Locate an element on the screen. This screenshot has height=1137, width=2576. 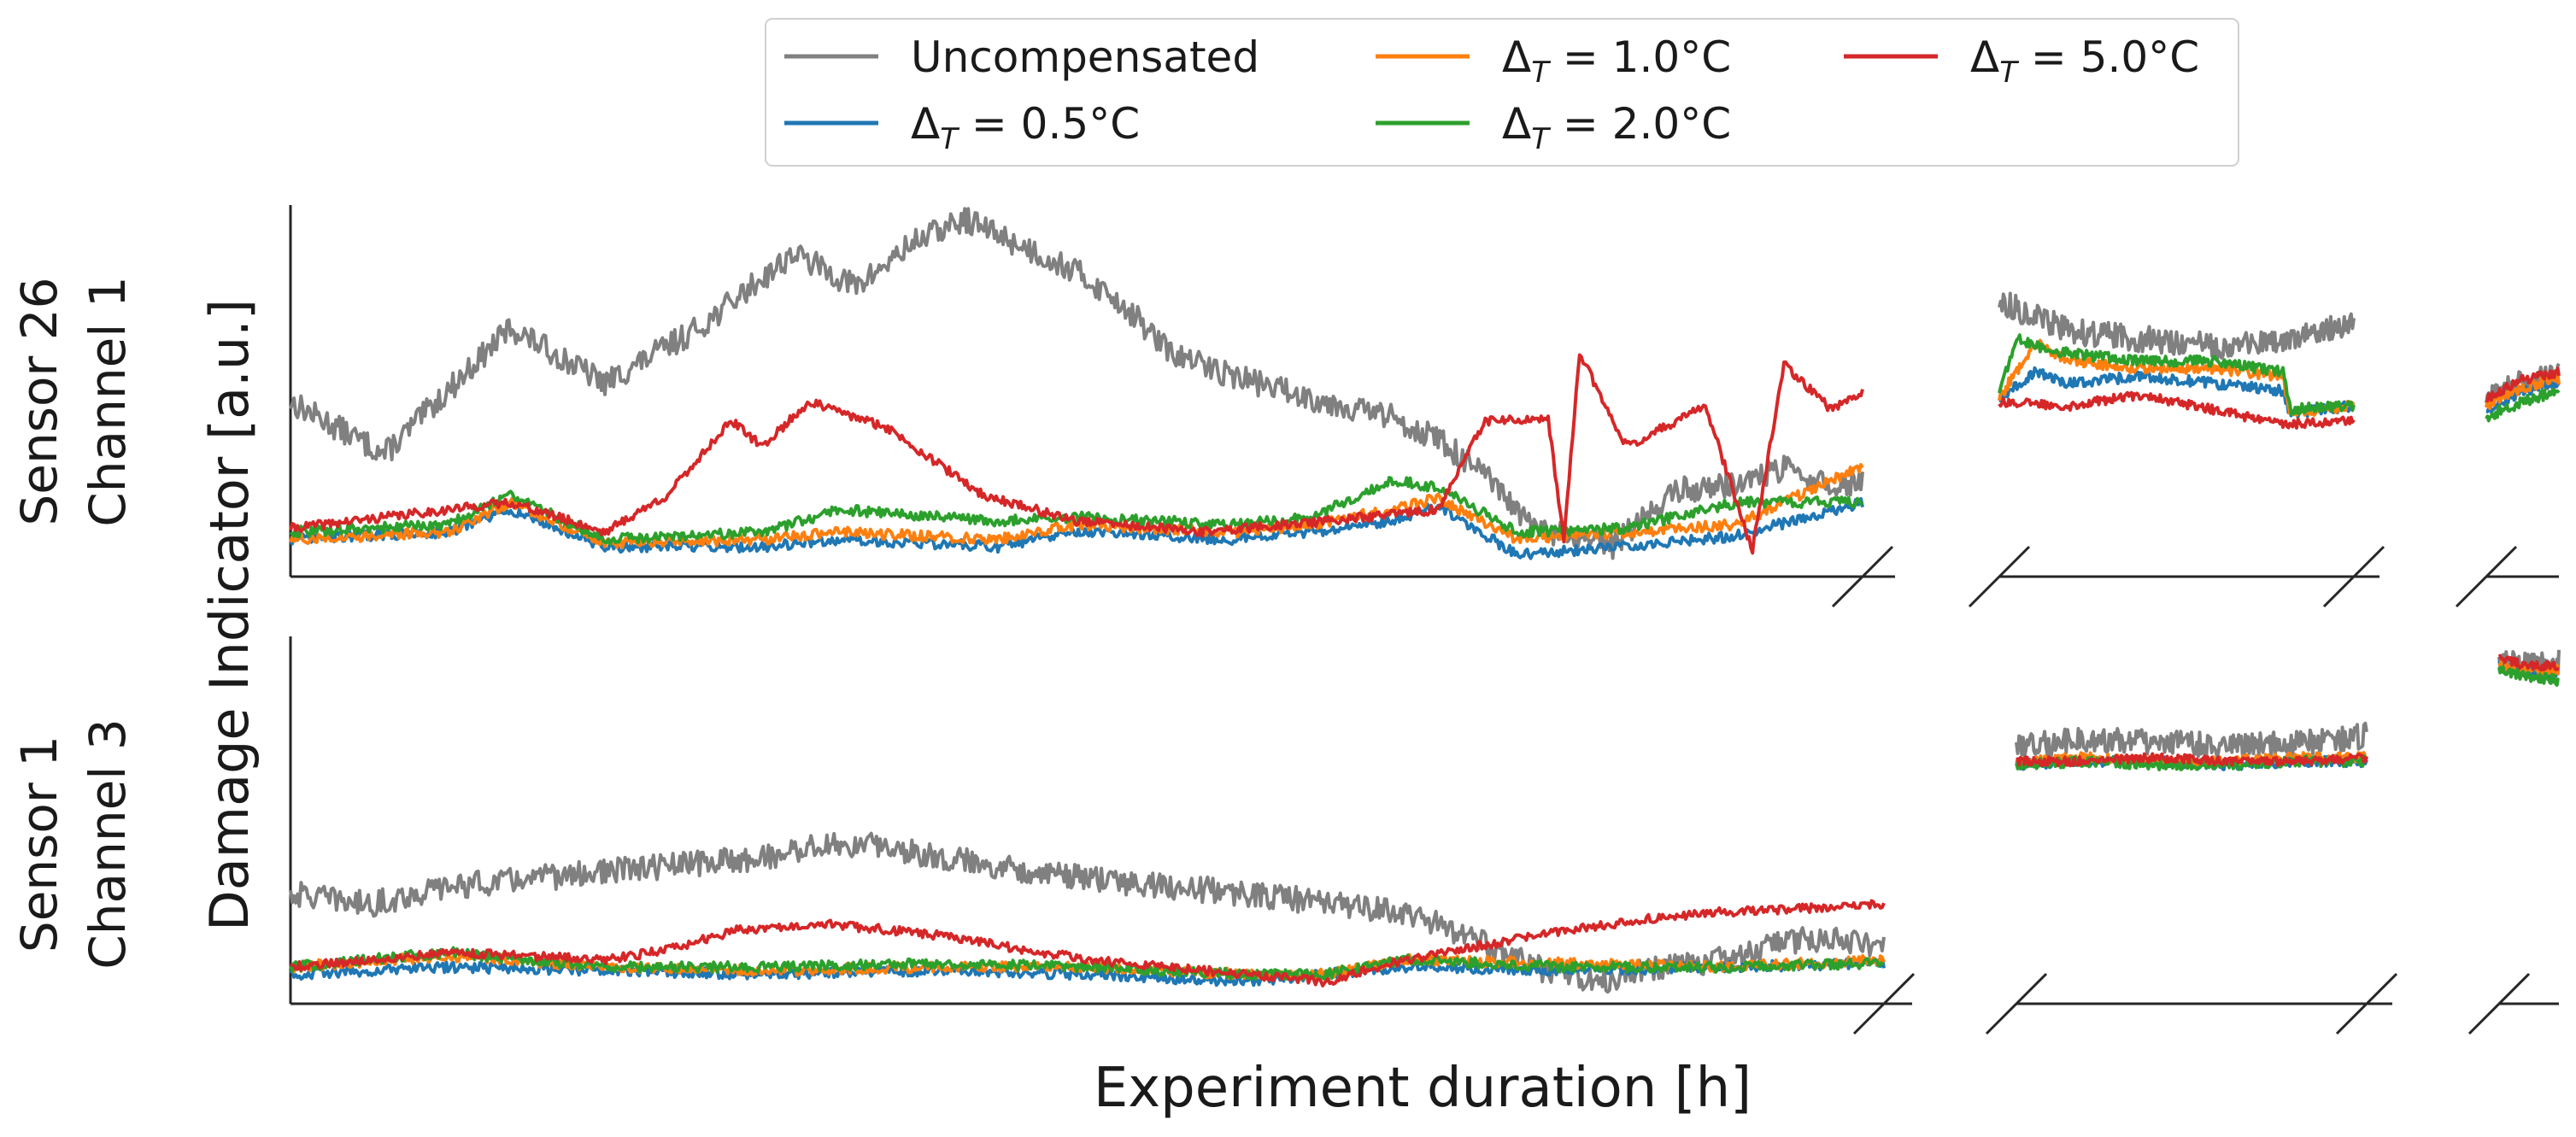
legend-entry-dt-5-0: ΔT = 5.0°C is located at coordinates (2021, 61).